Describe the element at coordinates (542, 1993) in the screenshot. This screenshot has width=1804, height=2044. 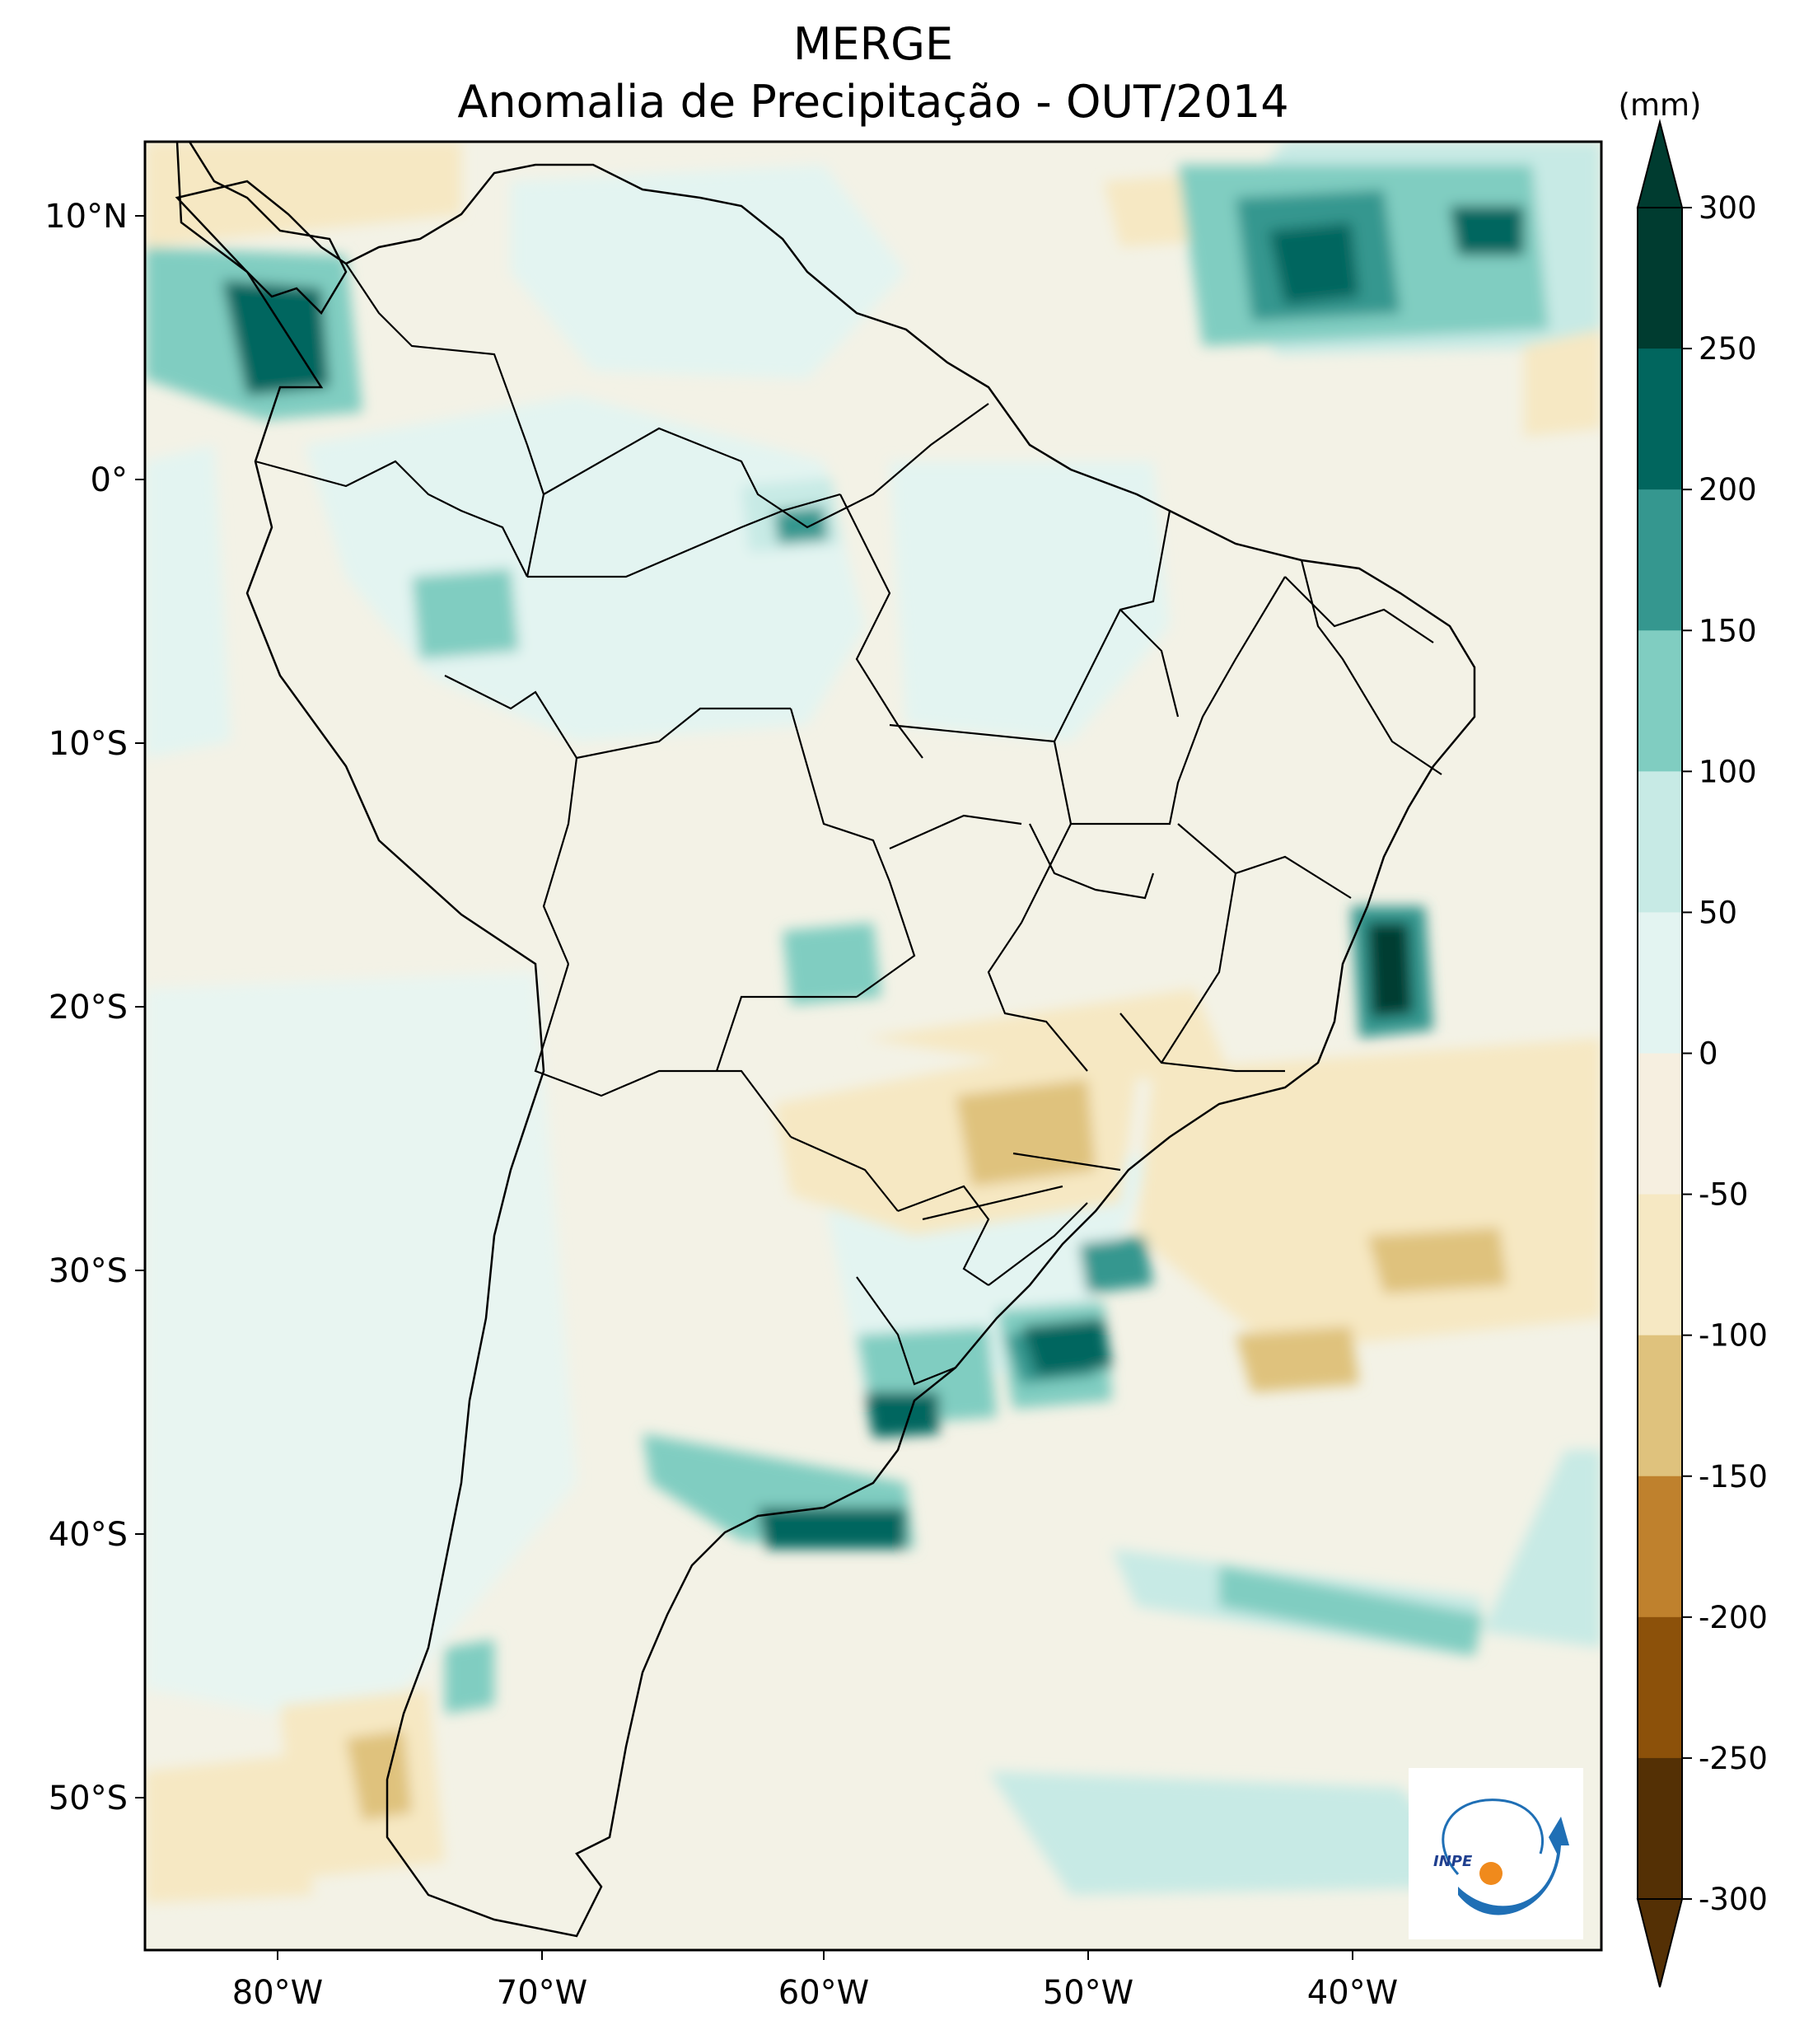
I see `lon-label-70w: 70°W` at that location.